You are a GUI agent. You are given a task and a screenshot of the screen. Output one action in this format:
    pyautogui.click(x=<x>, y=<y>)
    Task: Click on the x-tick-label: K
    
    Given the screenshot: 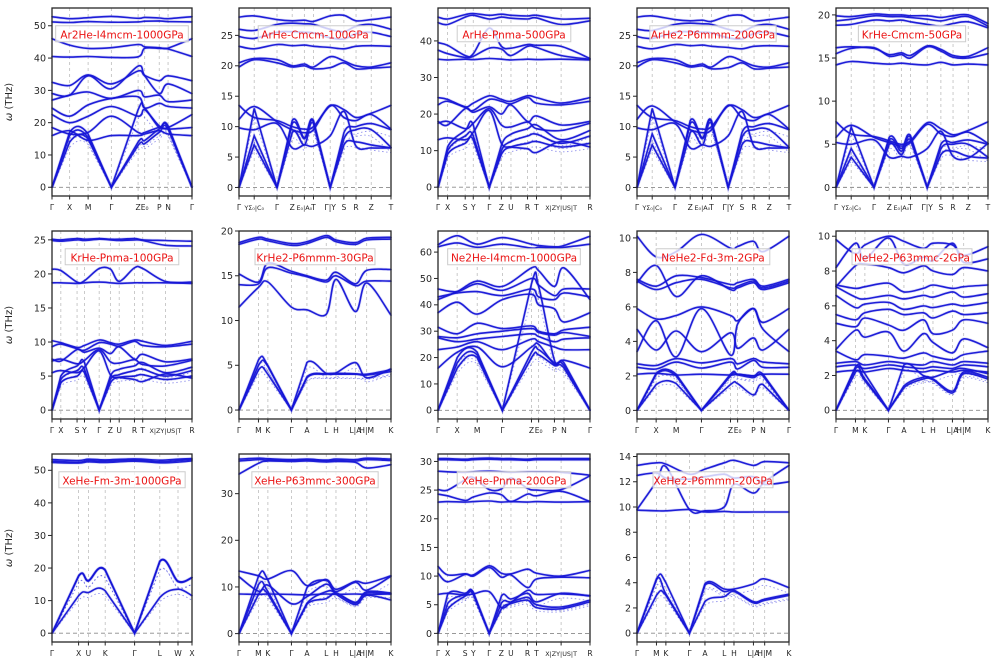 What is the action you would take?
    pyautogui.click(x=268, y=653)
    